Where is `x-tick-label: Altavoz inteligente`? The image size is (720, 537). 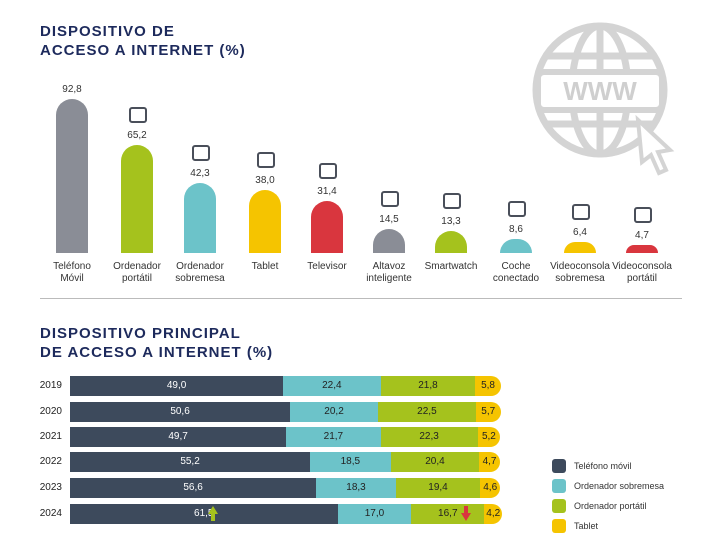
x-tick-label: Altavoz inteligente is located at coordinates (389, 272).